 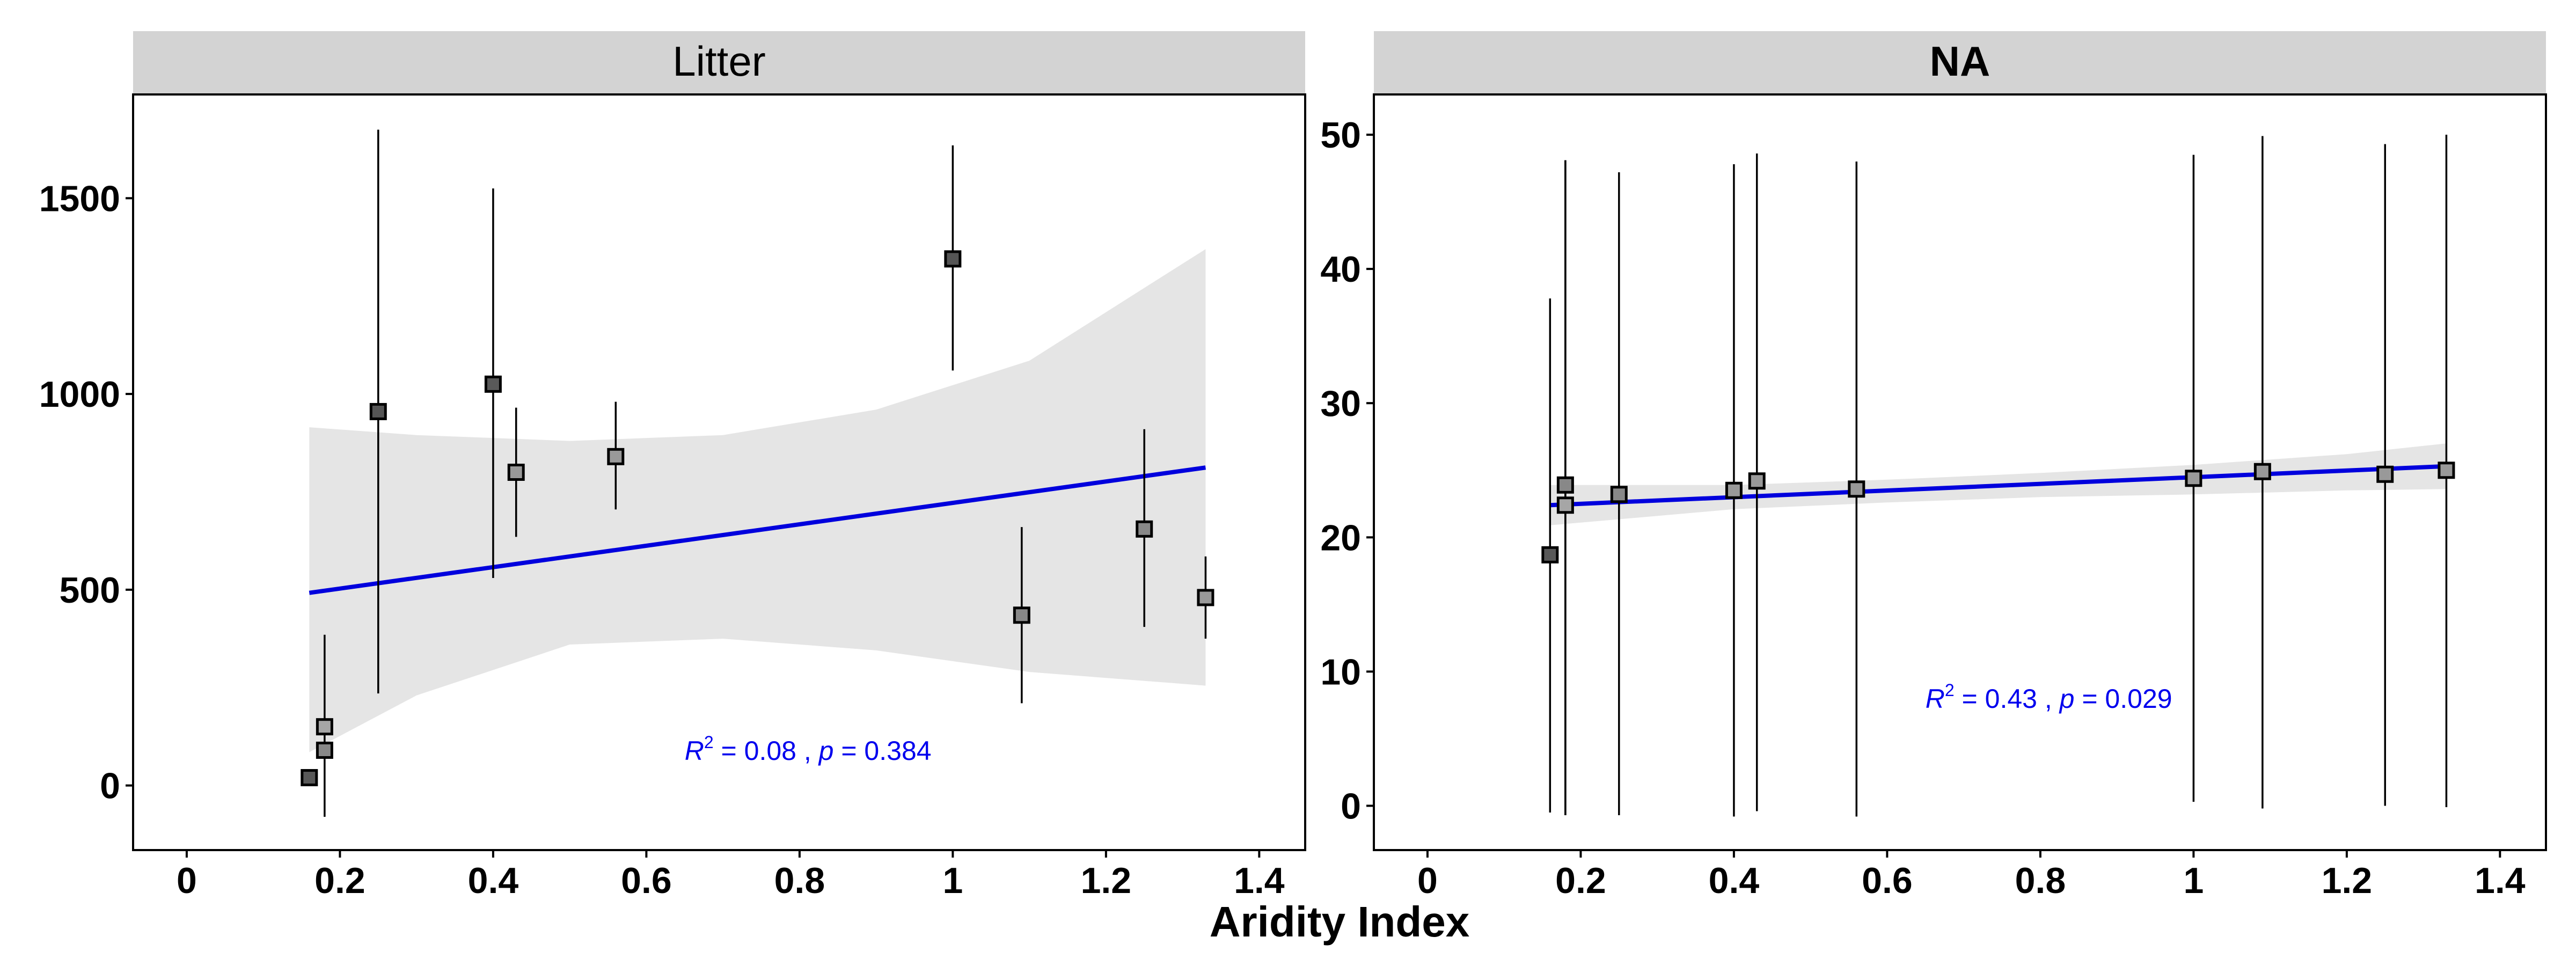 What do you see at coordinates (1340, 672) in the screenshot?
I see `y-tick-label: 10` at bounding box center [1340, 672].